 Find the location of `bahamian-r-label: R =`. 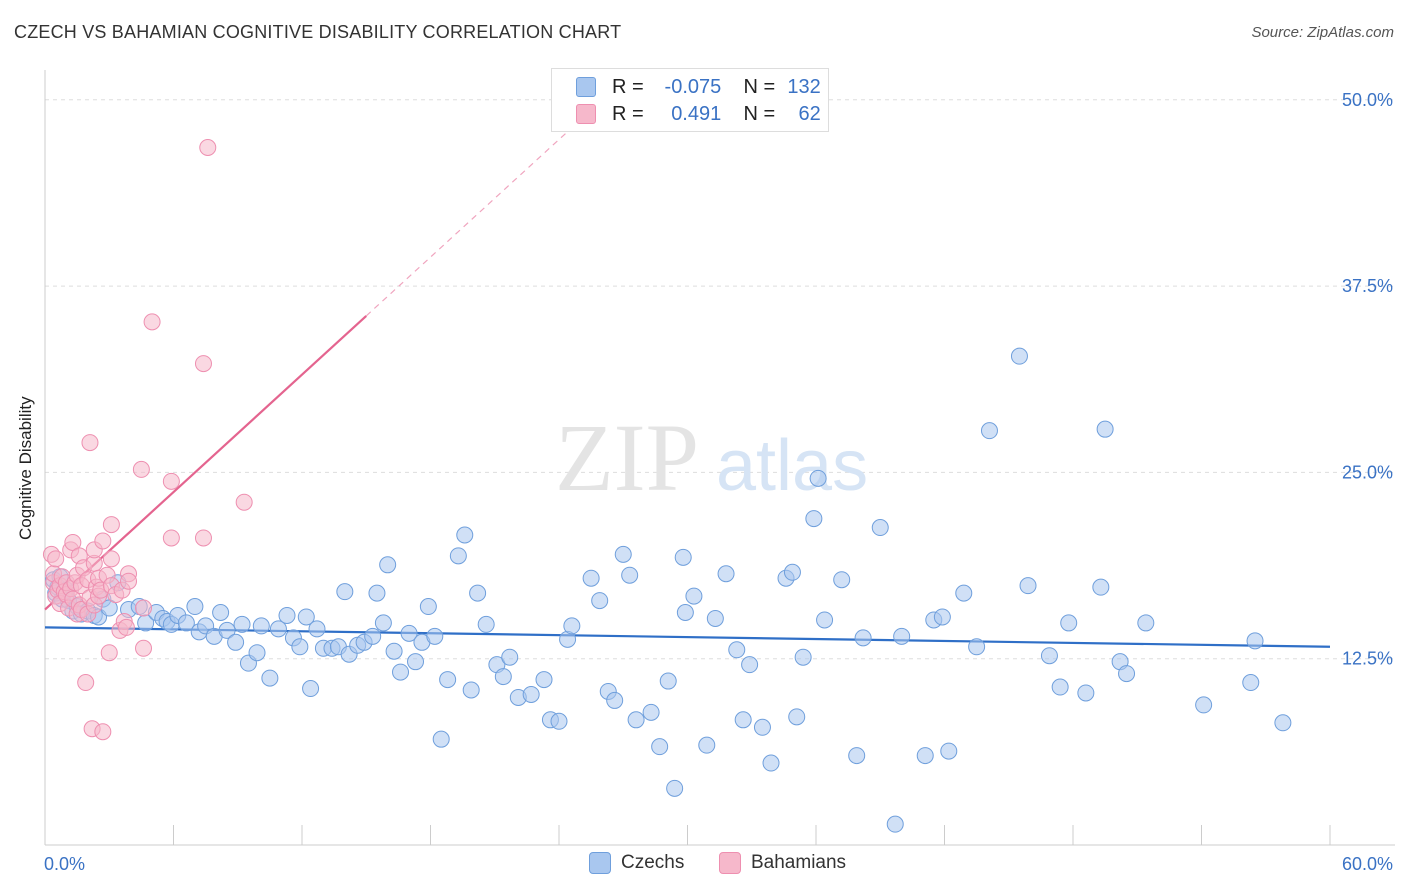

bahamian-r-label: R = is located at coordinates (628, 113).